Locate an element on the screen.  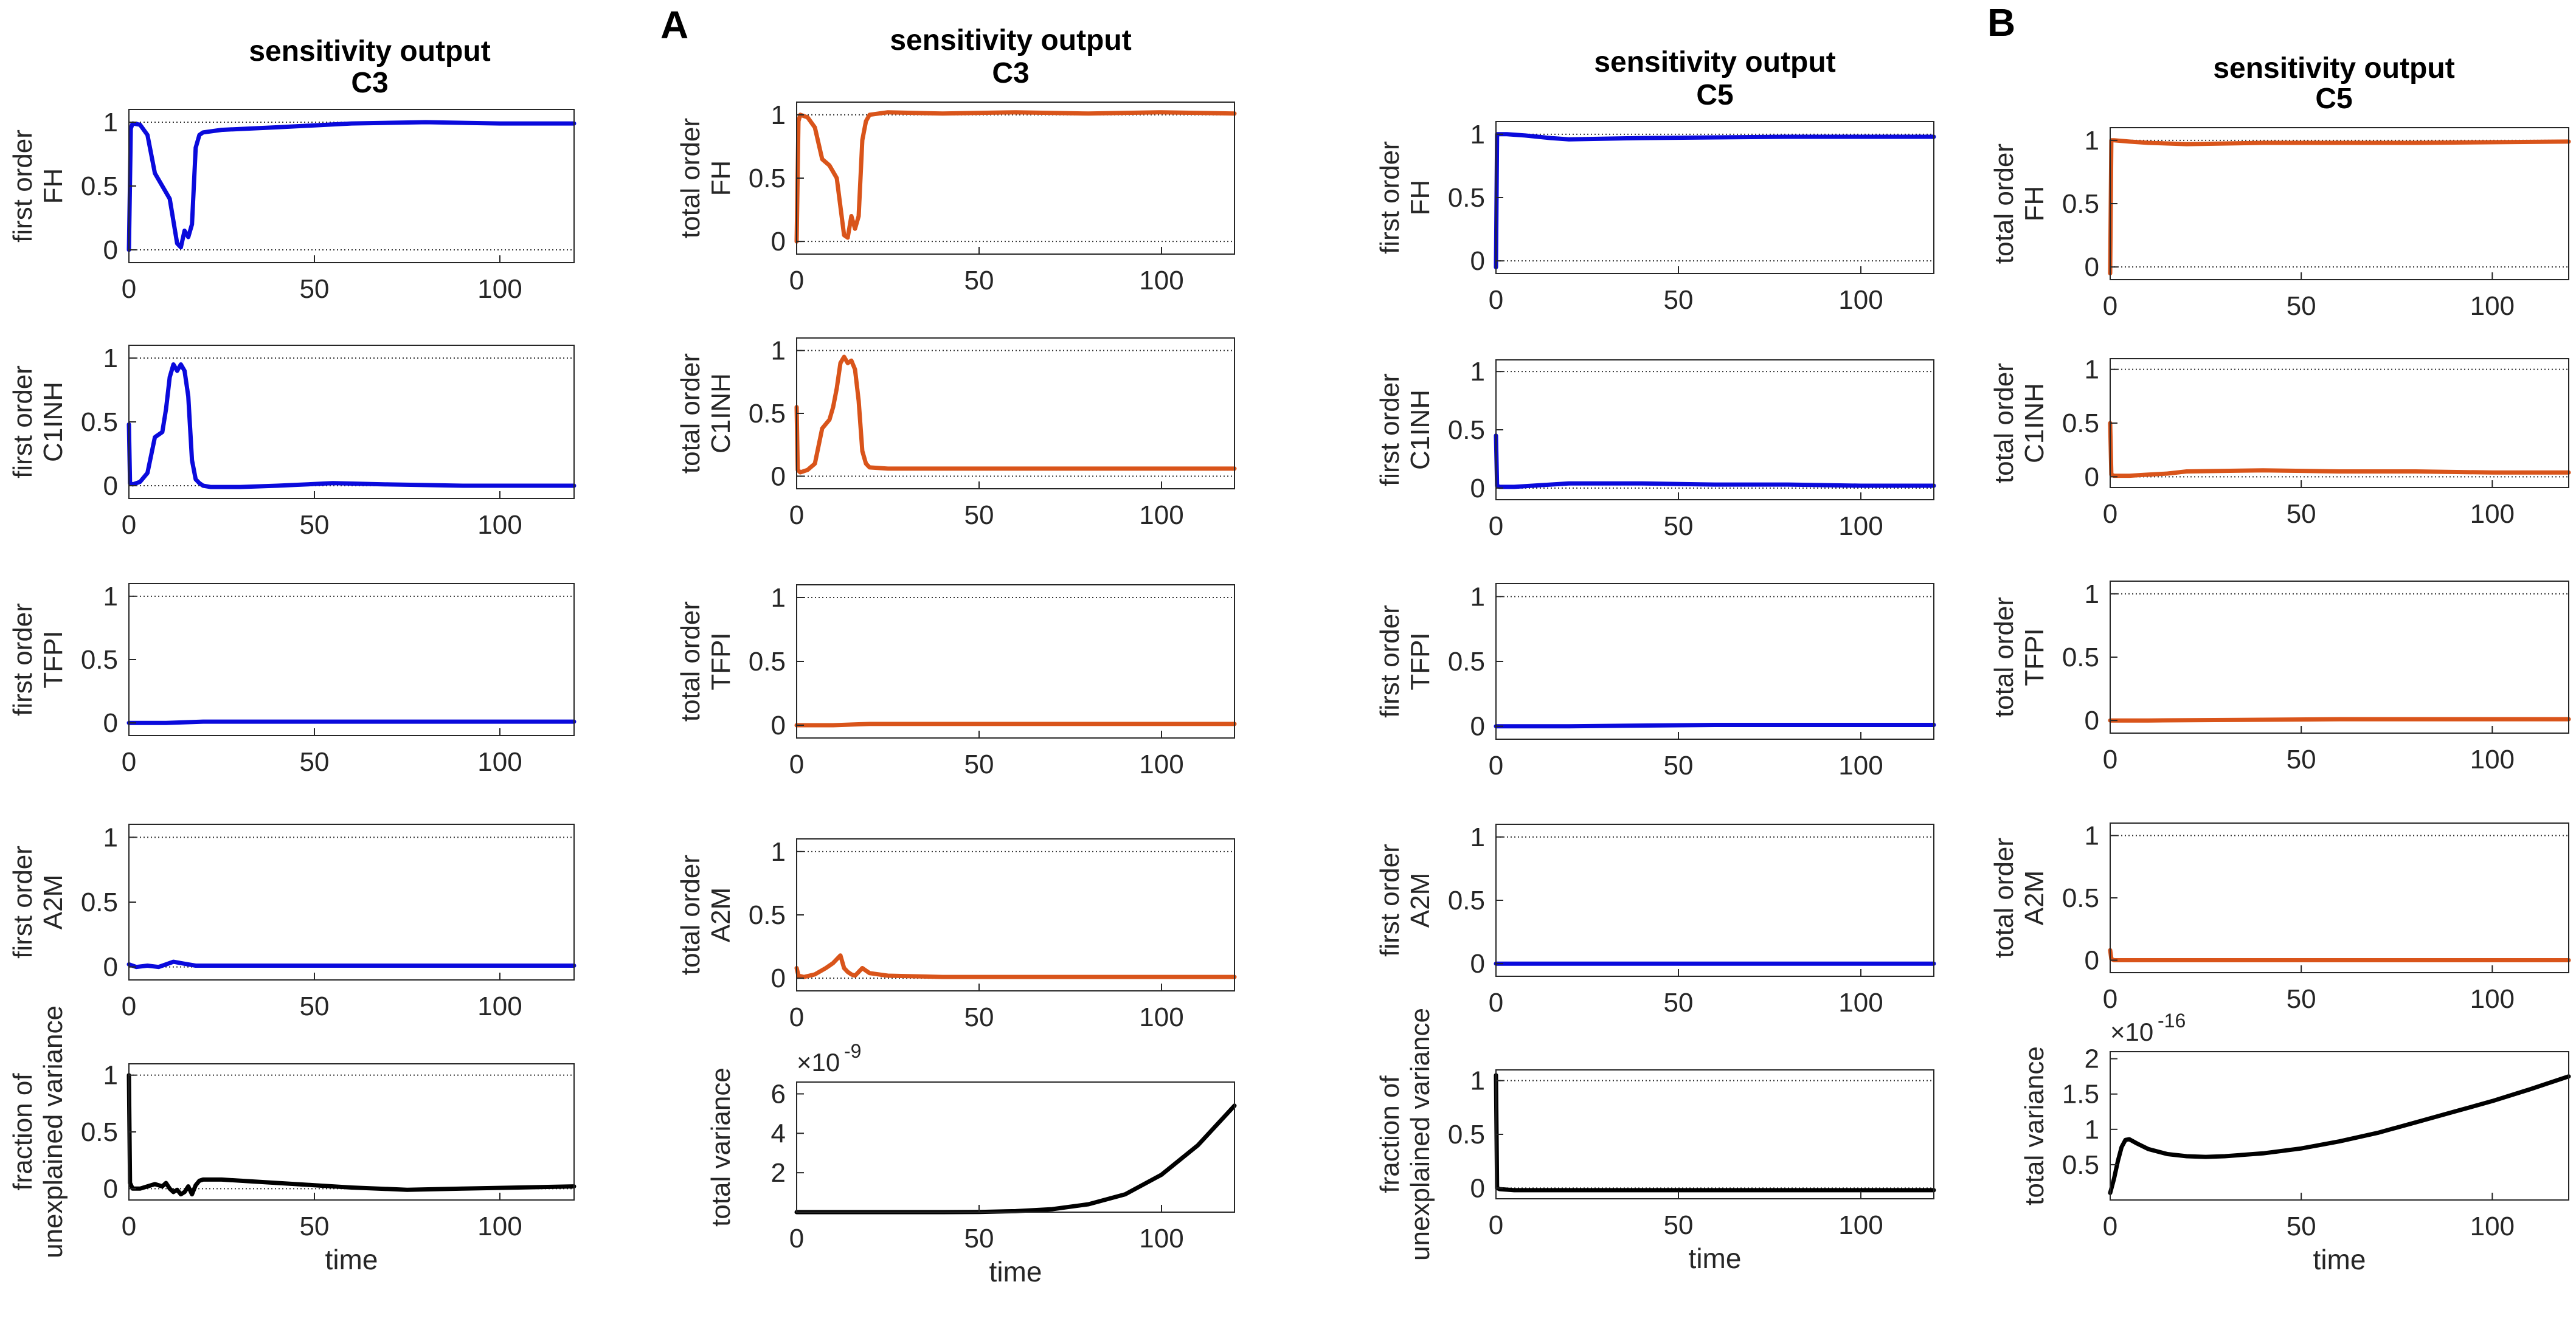
y-axis-label: unexplained variance is located at coordinates (53, 1131).